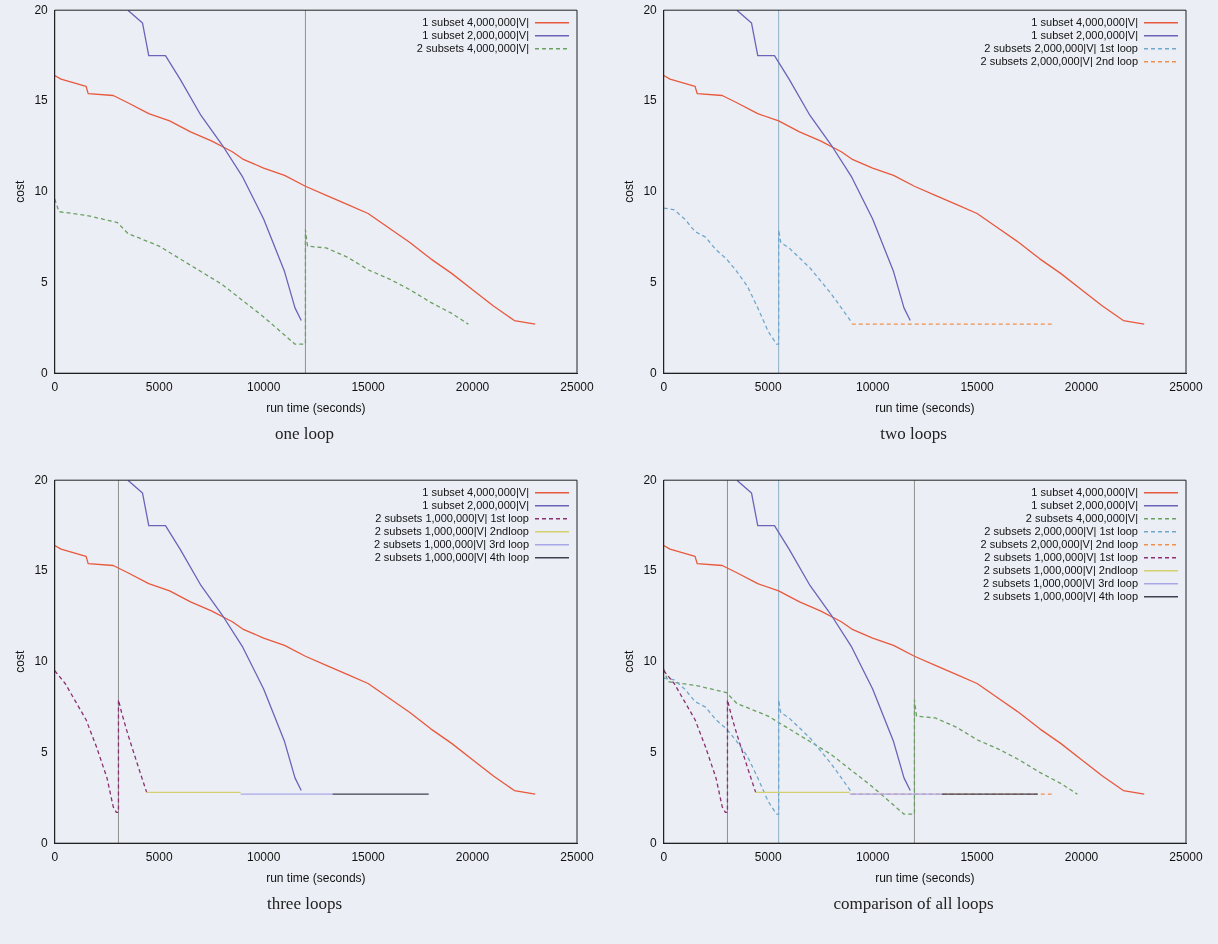 The width and height of the screenshot is (1218, 944). Describe the element at coordinates (913, 904) in the screenshot. I see `text: comparison of all loops` at that location.